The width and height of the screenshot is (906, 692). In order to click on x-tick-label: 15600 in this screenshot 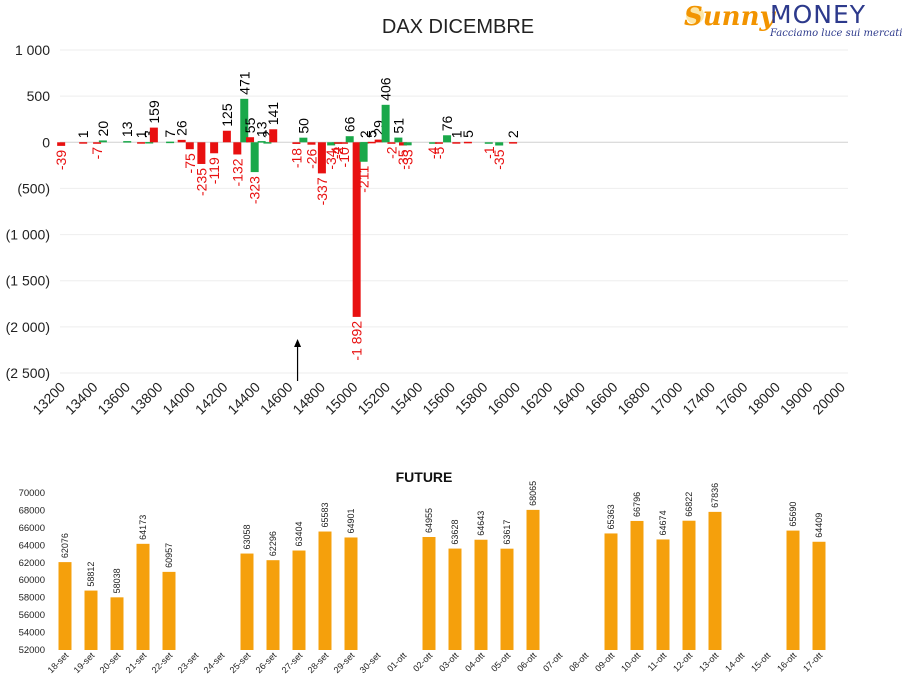, I will do `click(438, 398)`.